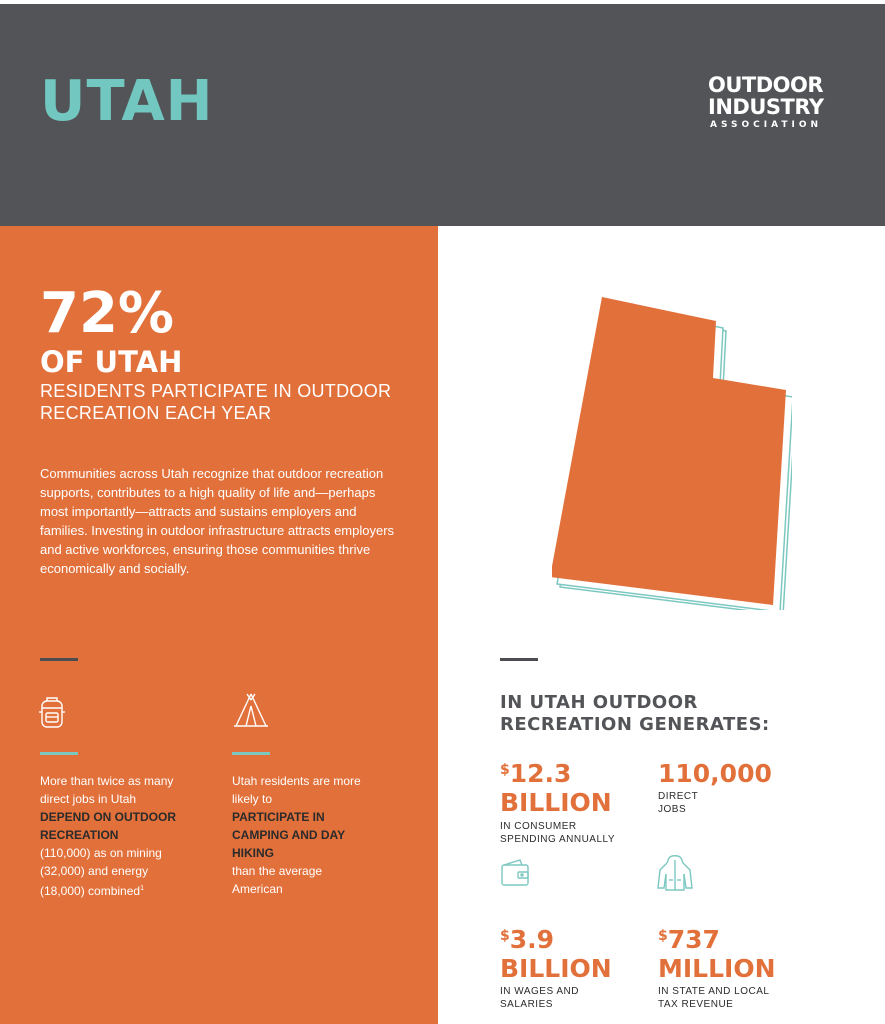  I want to click on generates-heading: IN UTAH OUTDOOR RECREATION GENERATES:, so click(635, 714).